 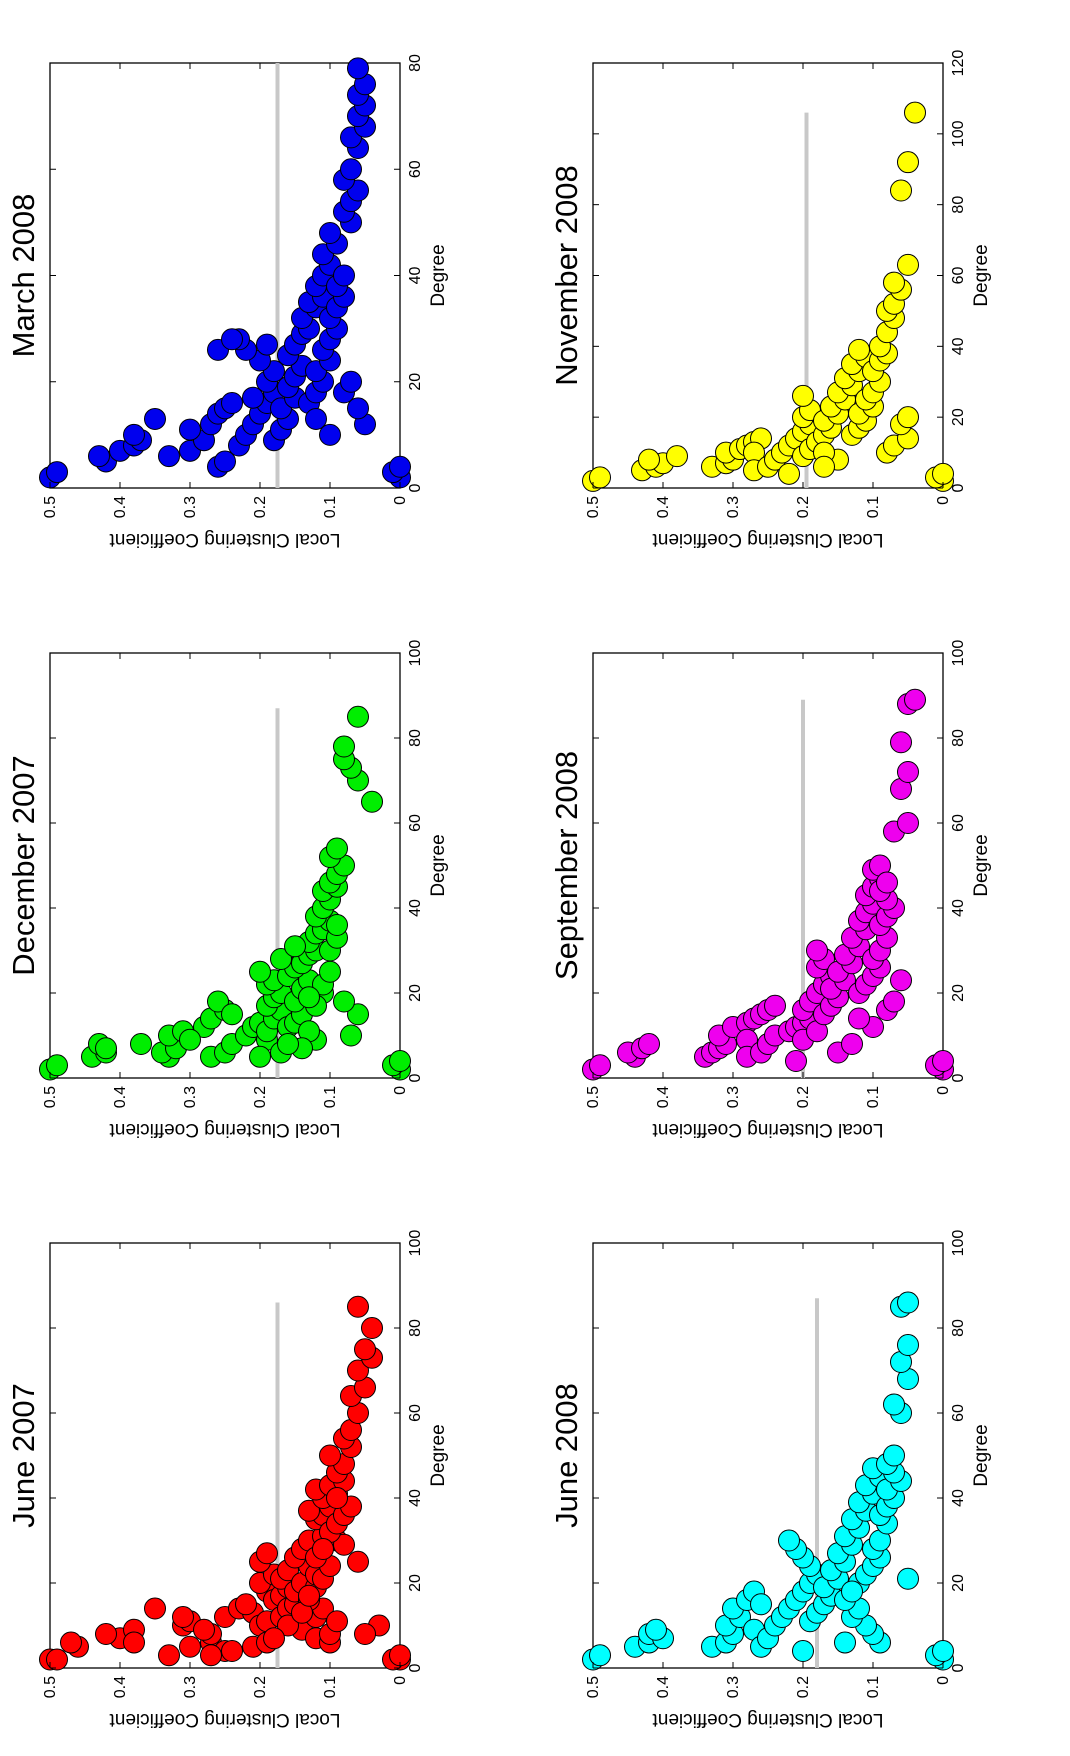 What do you see at coordinates (981, 865) in the screenshot?
I see `x-axis-label: Degree` at bounding box center [981, 865].